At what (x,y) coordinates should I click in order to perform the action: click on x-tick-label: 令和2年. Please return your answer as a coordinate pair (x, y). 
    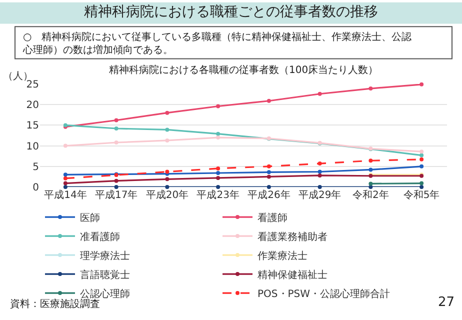
    Looking at the image, I should click on (370, 195).